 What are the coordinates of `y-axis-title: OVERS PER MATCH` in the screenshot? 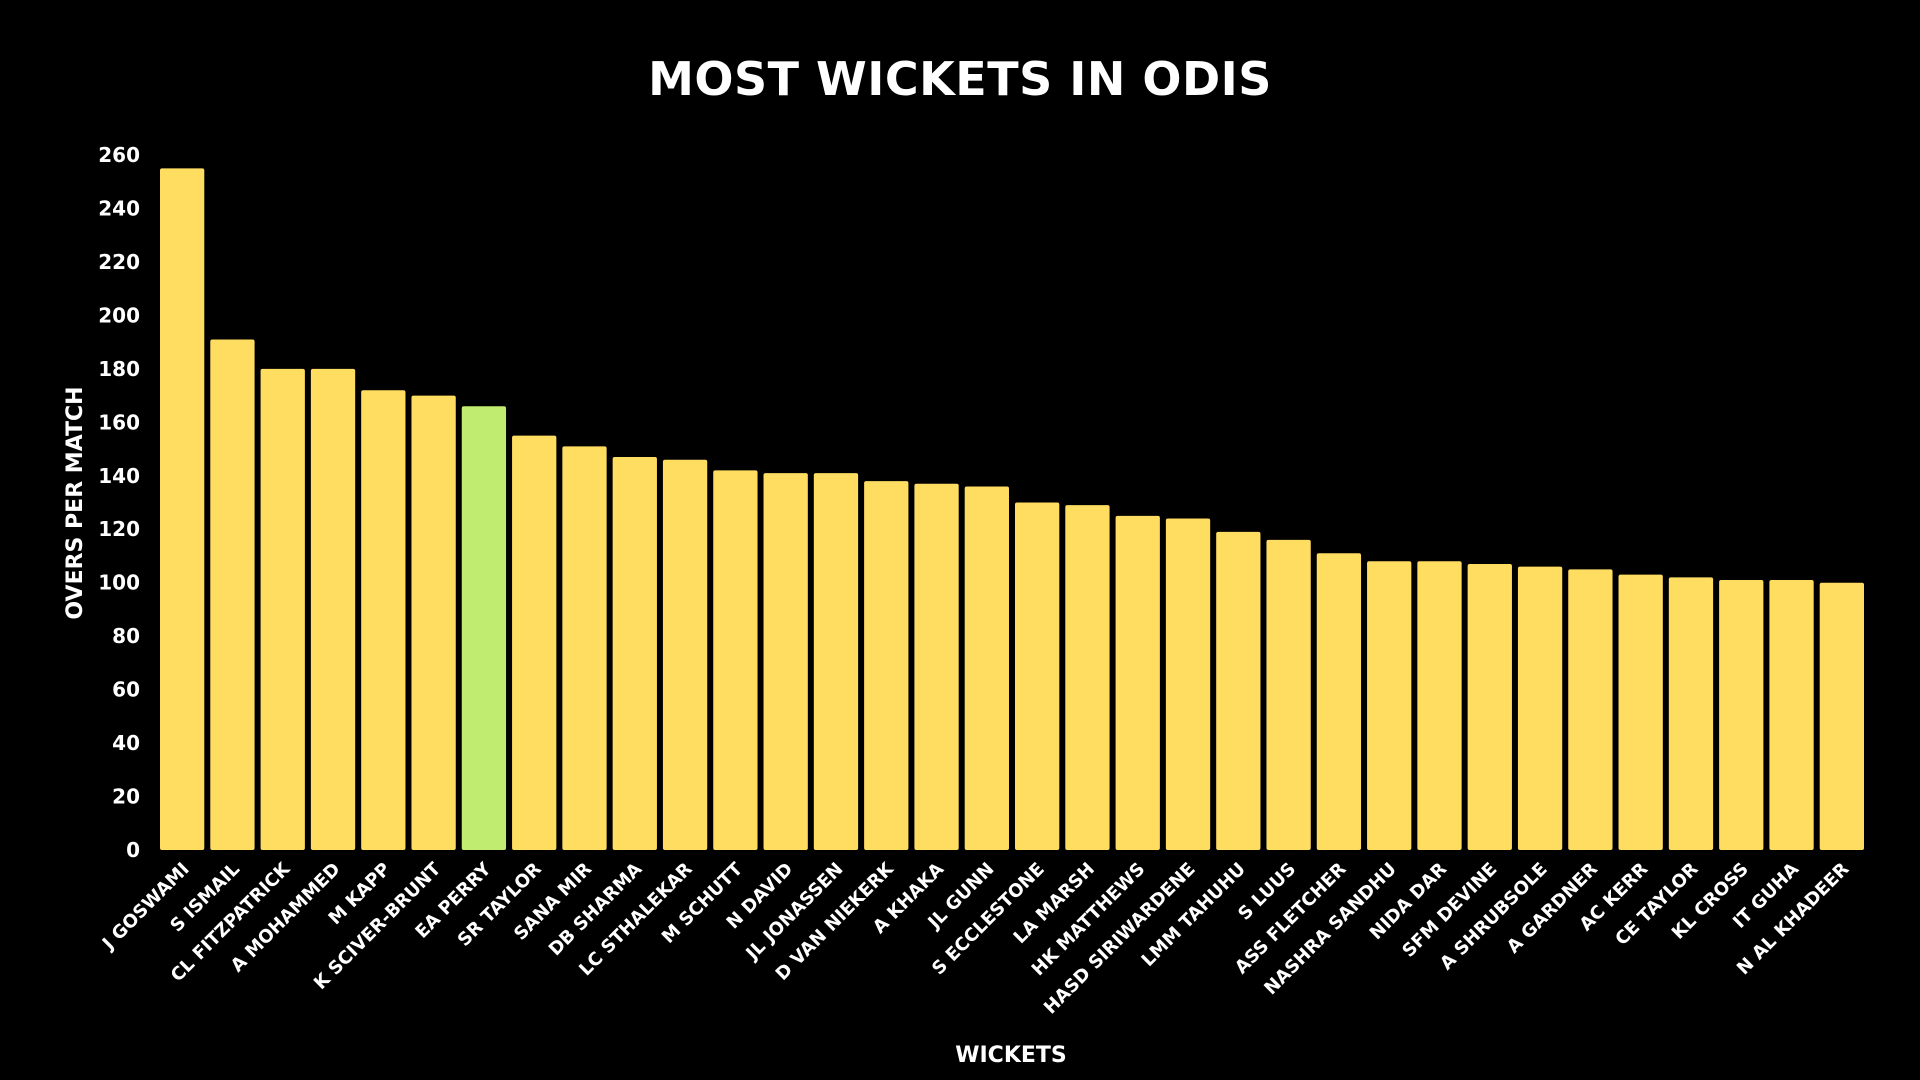 It's located at (75, 502).